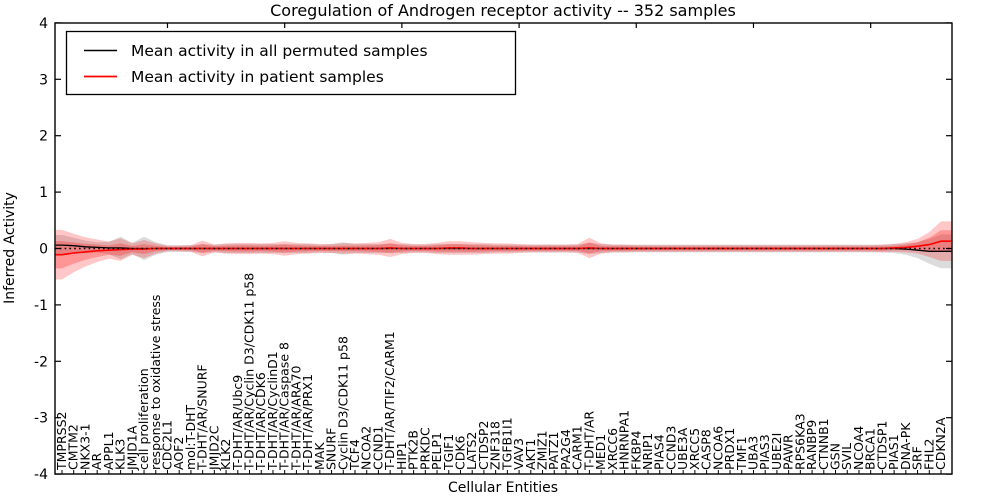  Describe the element at coordinates (342, 403) in the screenshot. I see `x-tick-label: Cyclin D3/CDK11 p58` at that location.